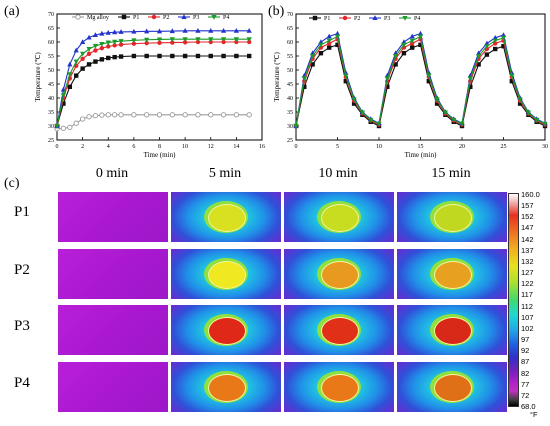  Describe the element at coordinates (159, 147) in the screenshot. I see `chart-a-x-tick-label: 8` at that location.